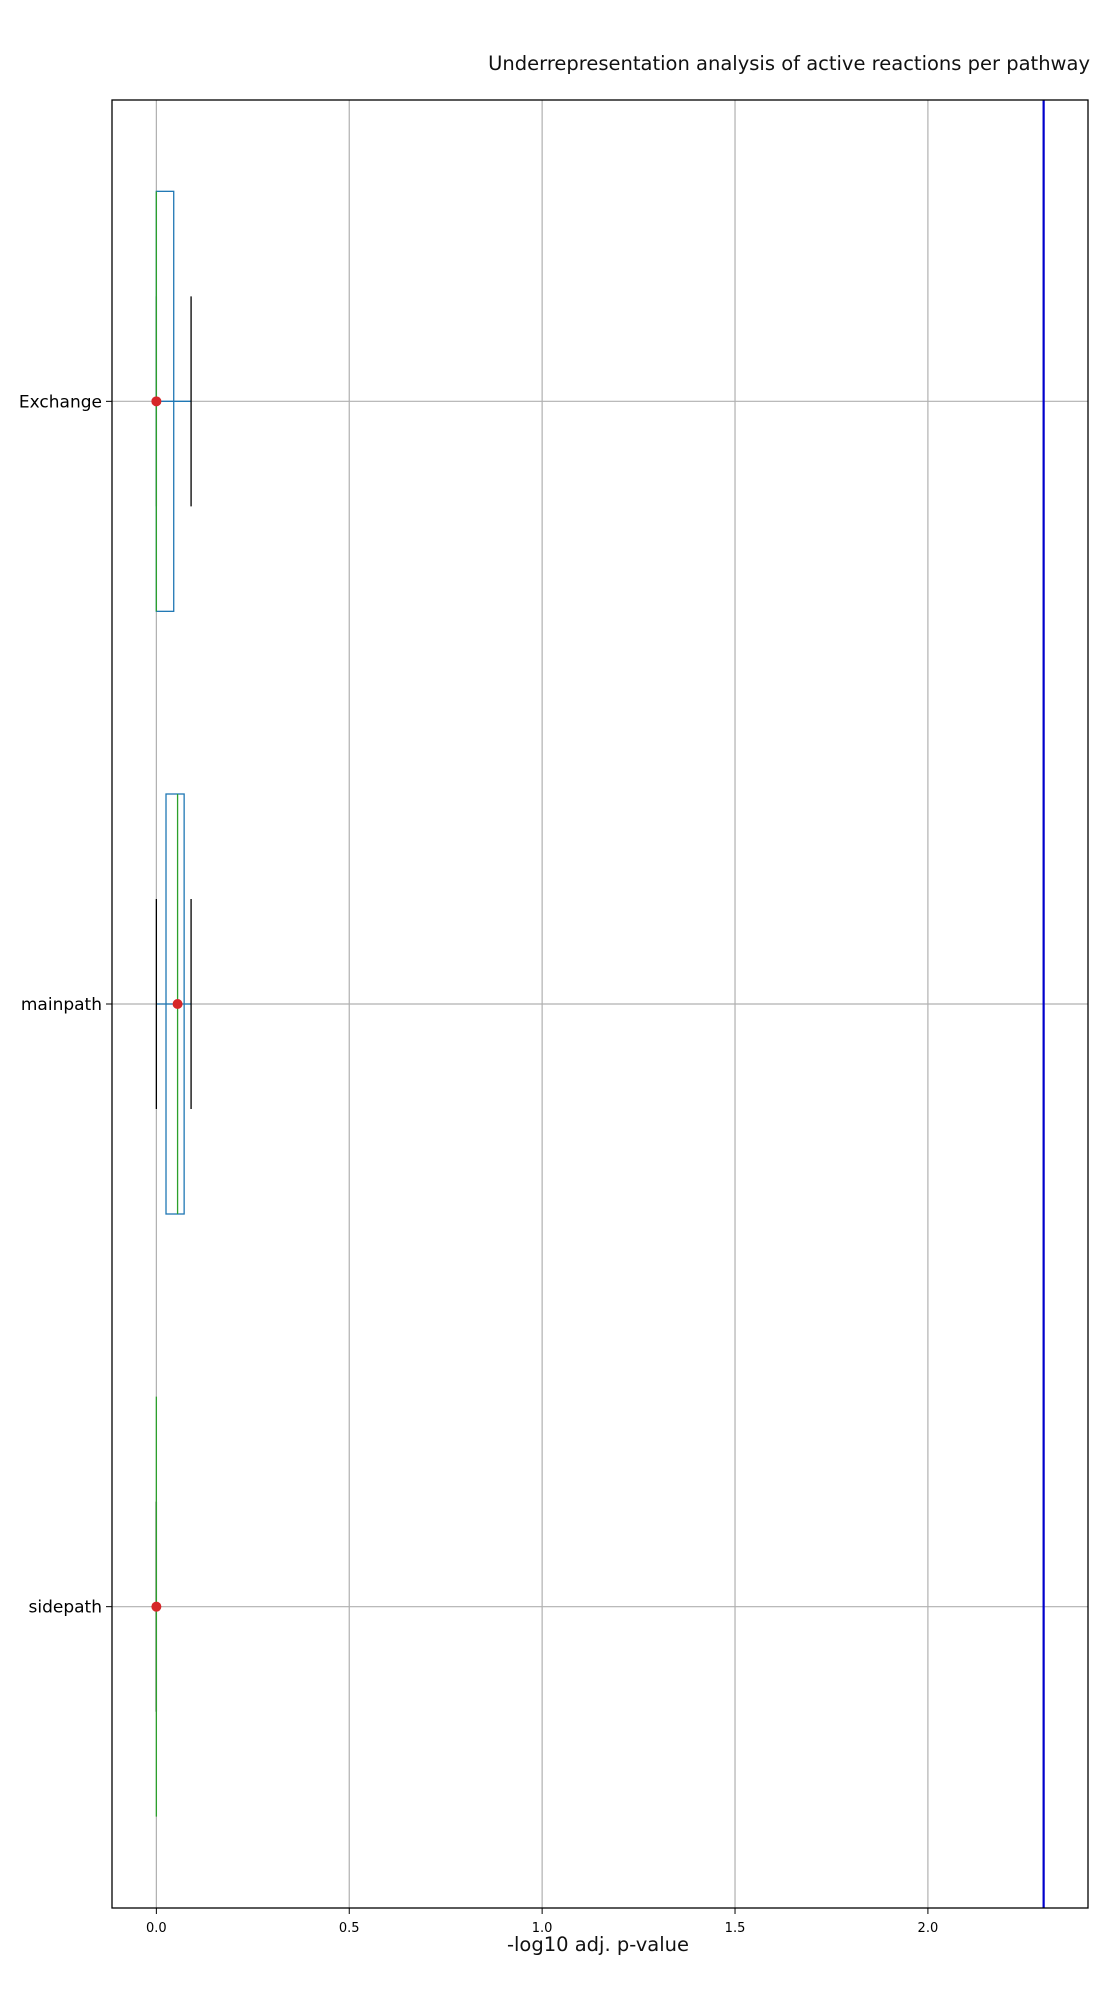  Describe the element at coordinates (598, 1944) in the screenshot. I see `x-axis-label: -log10 adj. p-value` at that location.